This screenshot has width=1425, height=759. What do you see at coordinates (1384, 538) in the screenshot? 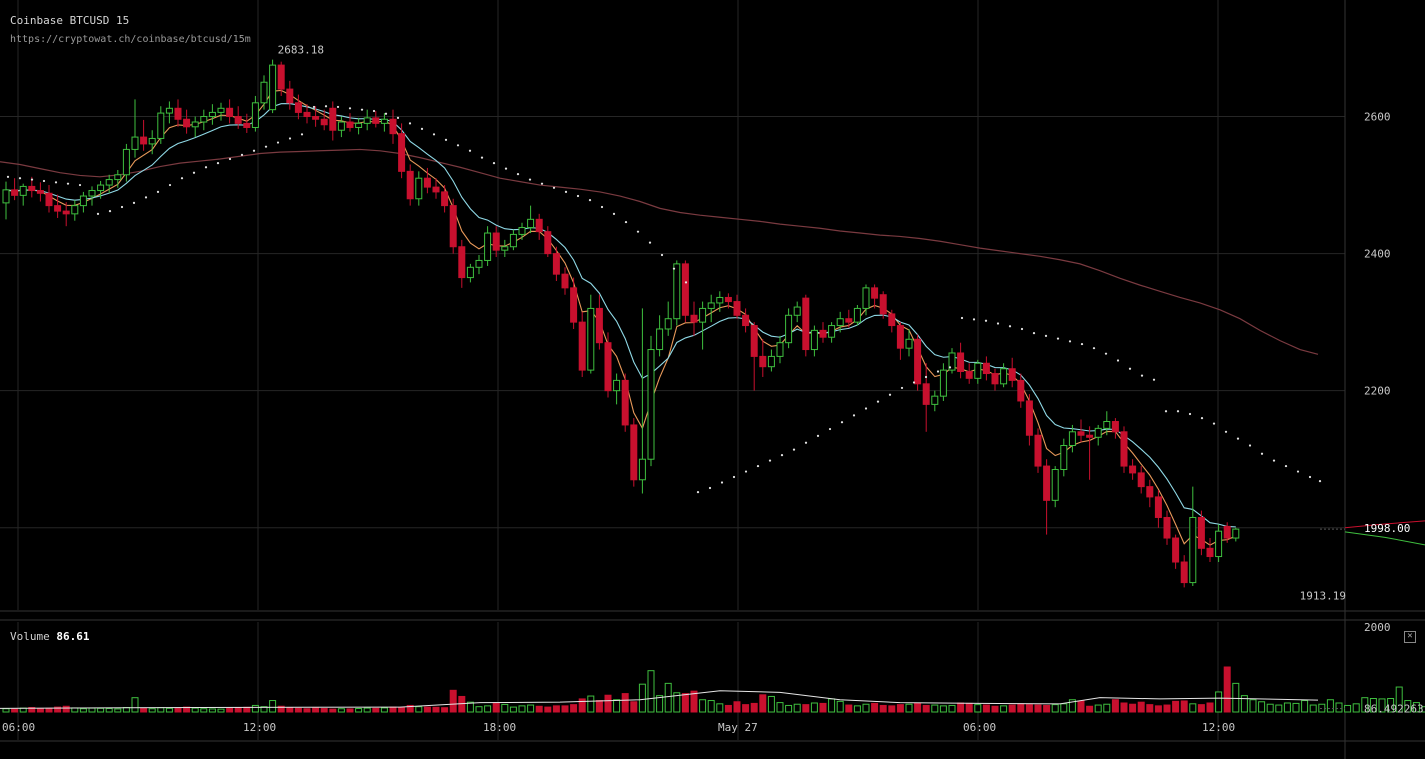
I see `forward-line-green` at bounding box center [1384, 538].